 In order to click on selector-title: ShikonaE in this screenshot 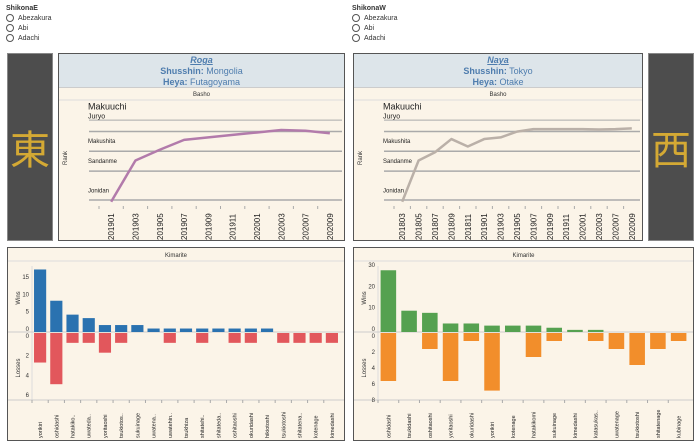, I will do `click(22, 8)`.